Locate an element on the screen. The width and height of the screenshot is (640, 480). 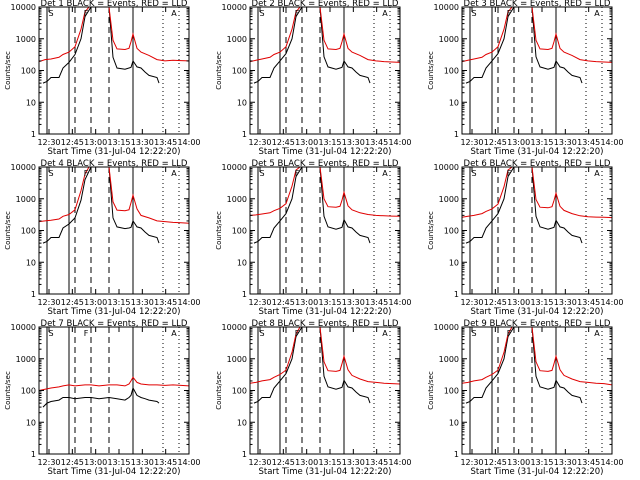
series-events-line is located at coordinates (101, 45).